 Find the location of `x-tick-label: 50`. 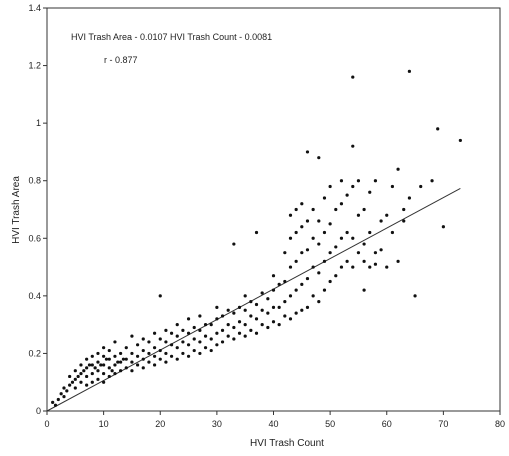

x-tick-label: 50 is located at coordinates (330, 424).